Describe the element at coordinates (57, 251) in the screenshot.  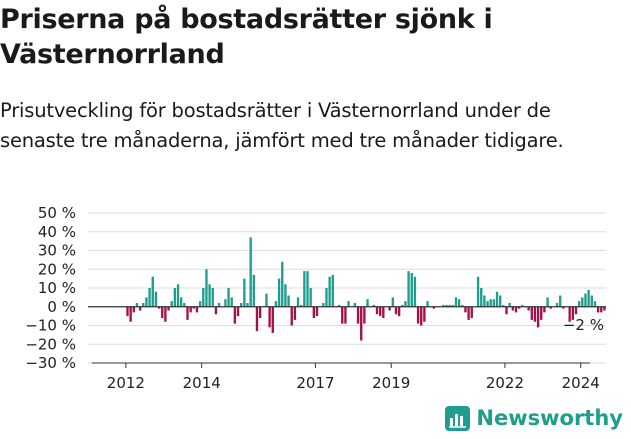
I see `y-tick-label: 30 %` at that location.